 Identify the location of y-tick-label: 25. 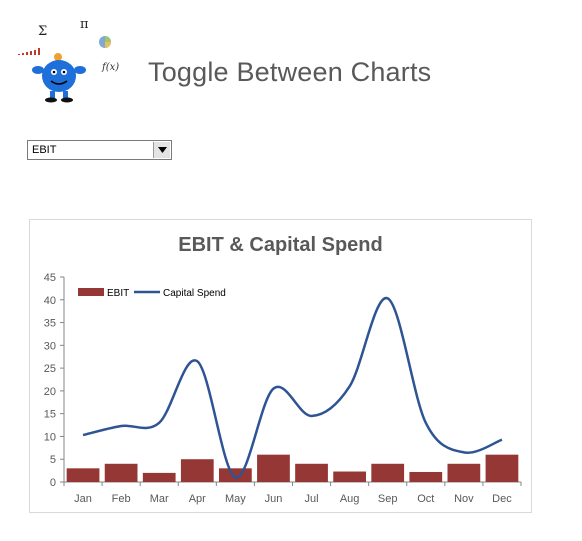
(50, 369).